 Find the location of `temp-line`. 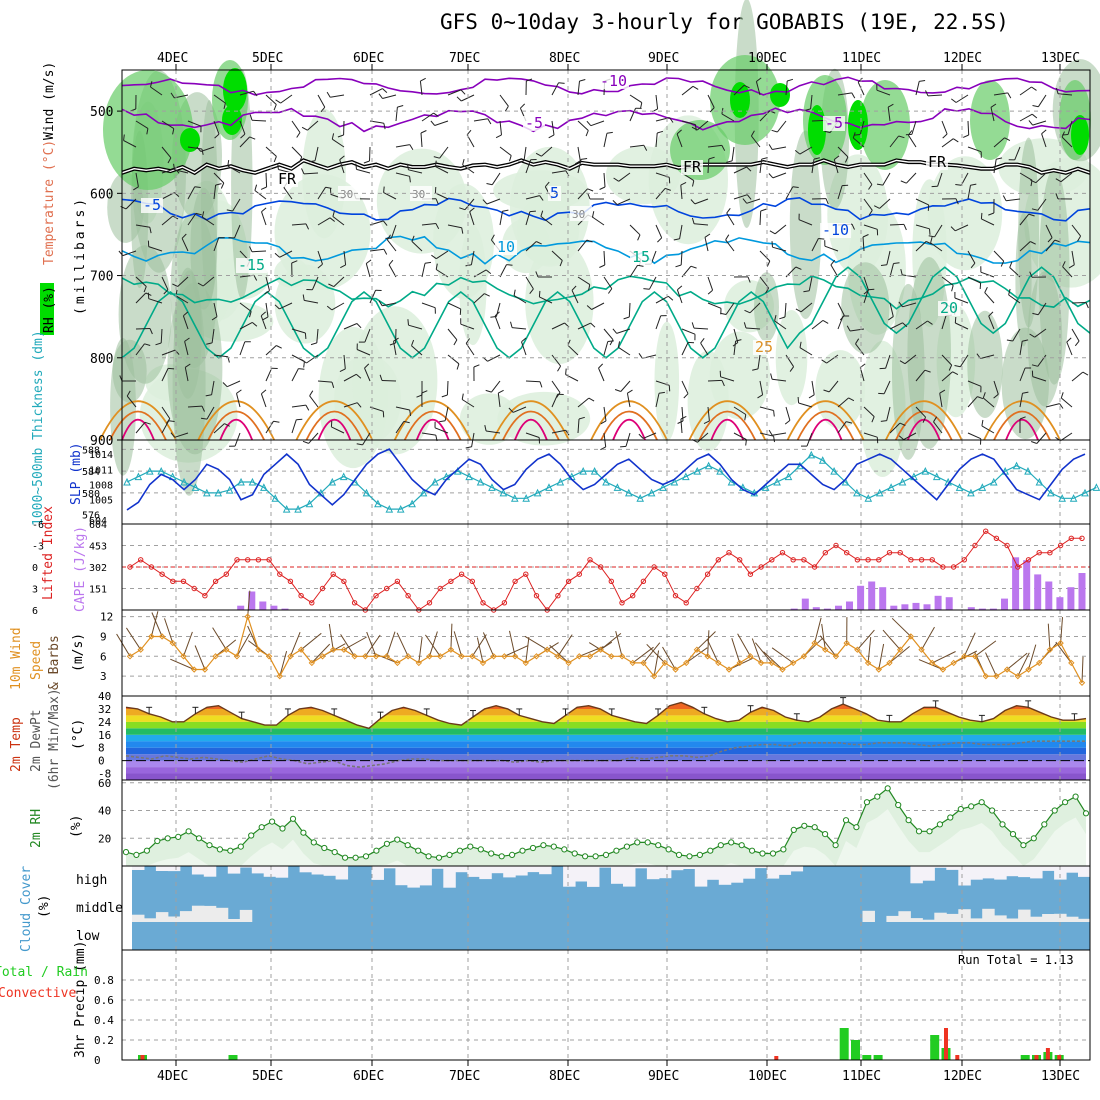

temp-line is located at coordinates (606, 715).